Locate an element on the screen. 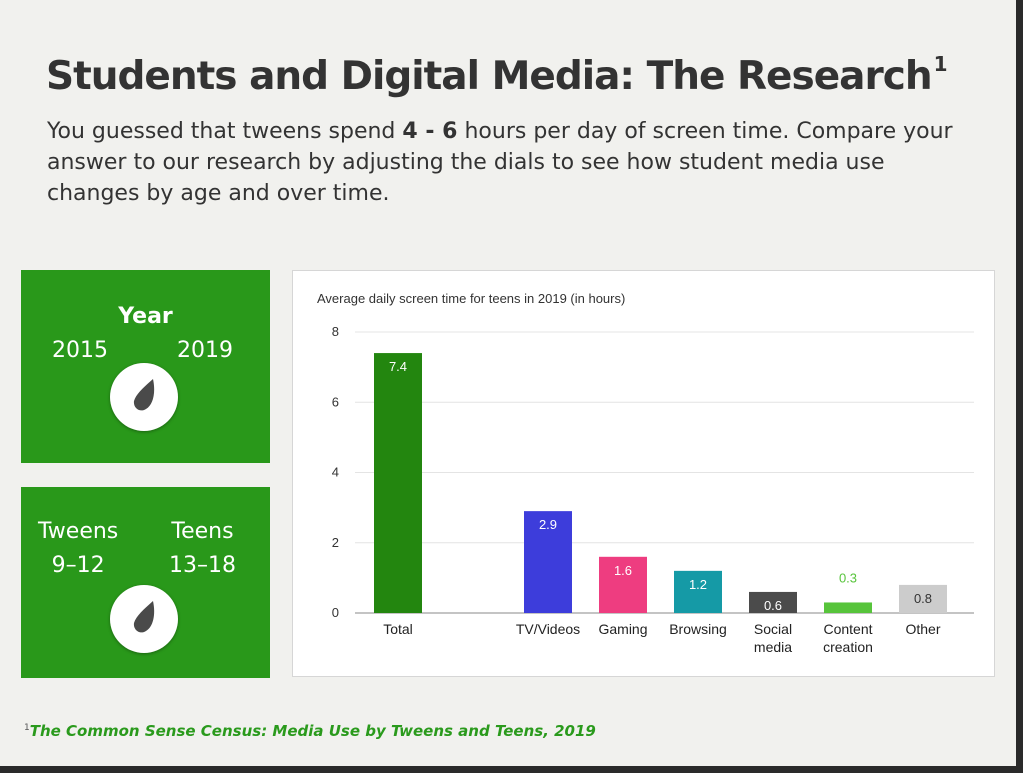 This screenshot has height=773, width=1023. bar-value-label: 2.9 is located at coordinates (548, 524).